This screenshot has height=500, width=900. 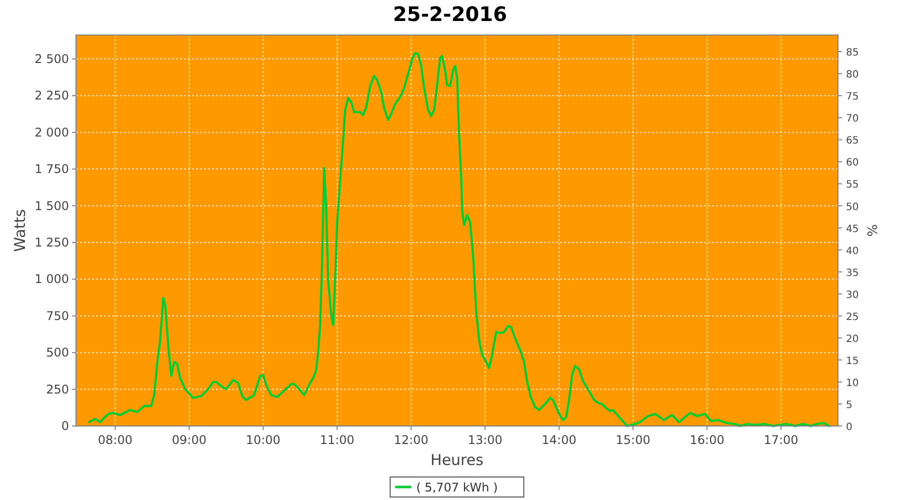 What do you see at coordinates (337, 440) in the screenshot?
I see `x-tick-label: 11:00` at bounding box center [337, 440].